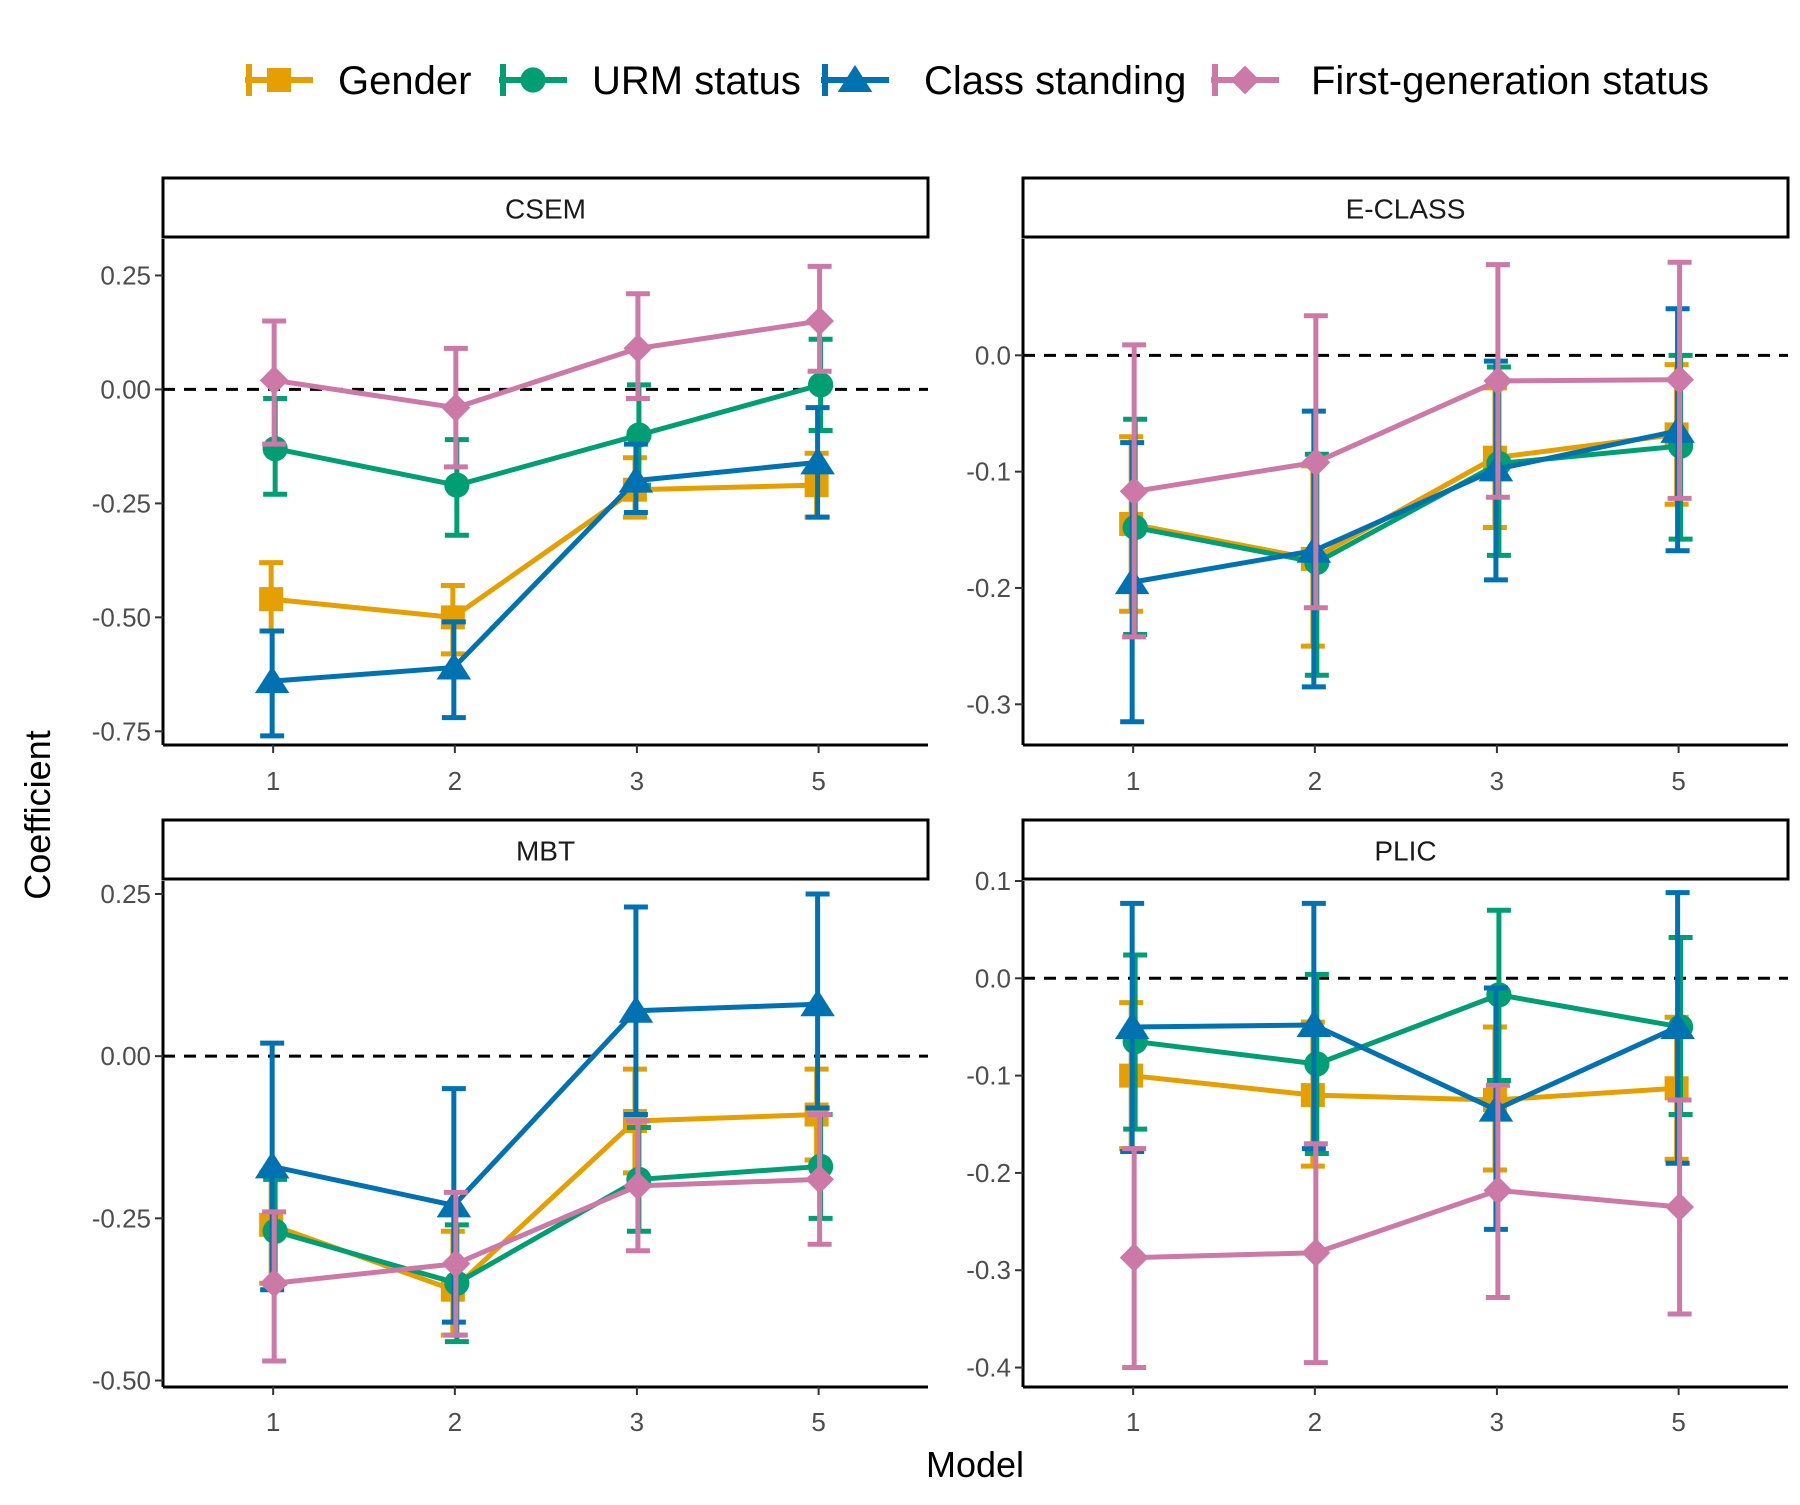 This screenshot has width=1800, height=1505. I want to click on x-tick-label-e-class: 3, so click(1497, 781).